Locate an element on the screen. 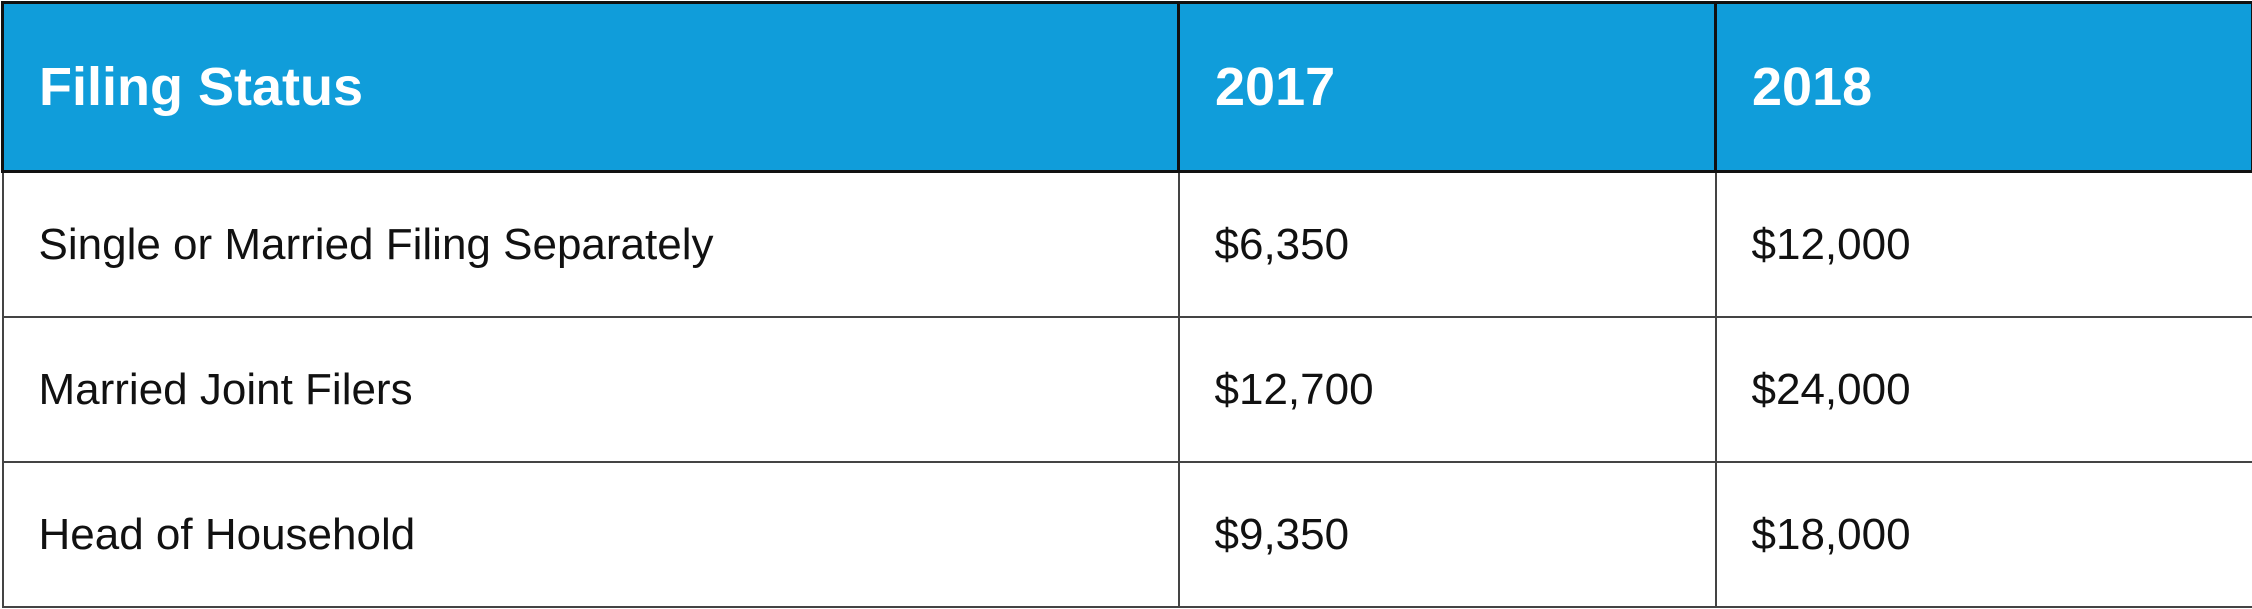 Image resolution: width=2252 pixels, height=609 pixels. cell-2018: $24,000 is located at coordinates (1984, 389).